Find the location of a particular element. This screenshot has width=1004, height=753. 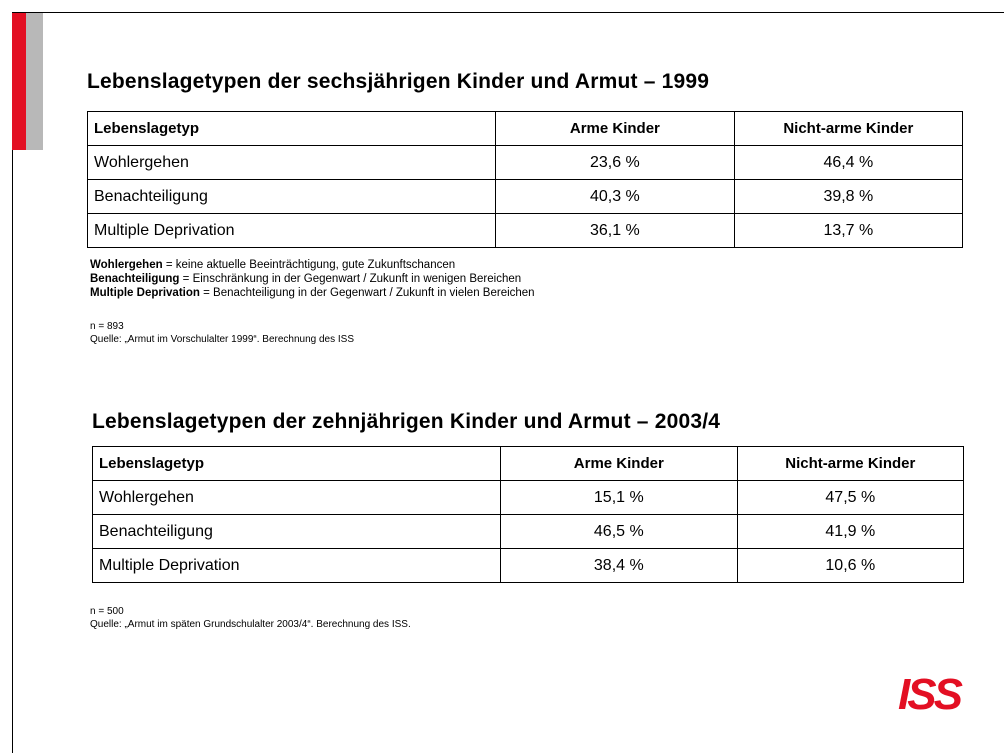

table-row: Benachteiligung 46,5 % 41,9 % is located at coordinates (528, 531).